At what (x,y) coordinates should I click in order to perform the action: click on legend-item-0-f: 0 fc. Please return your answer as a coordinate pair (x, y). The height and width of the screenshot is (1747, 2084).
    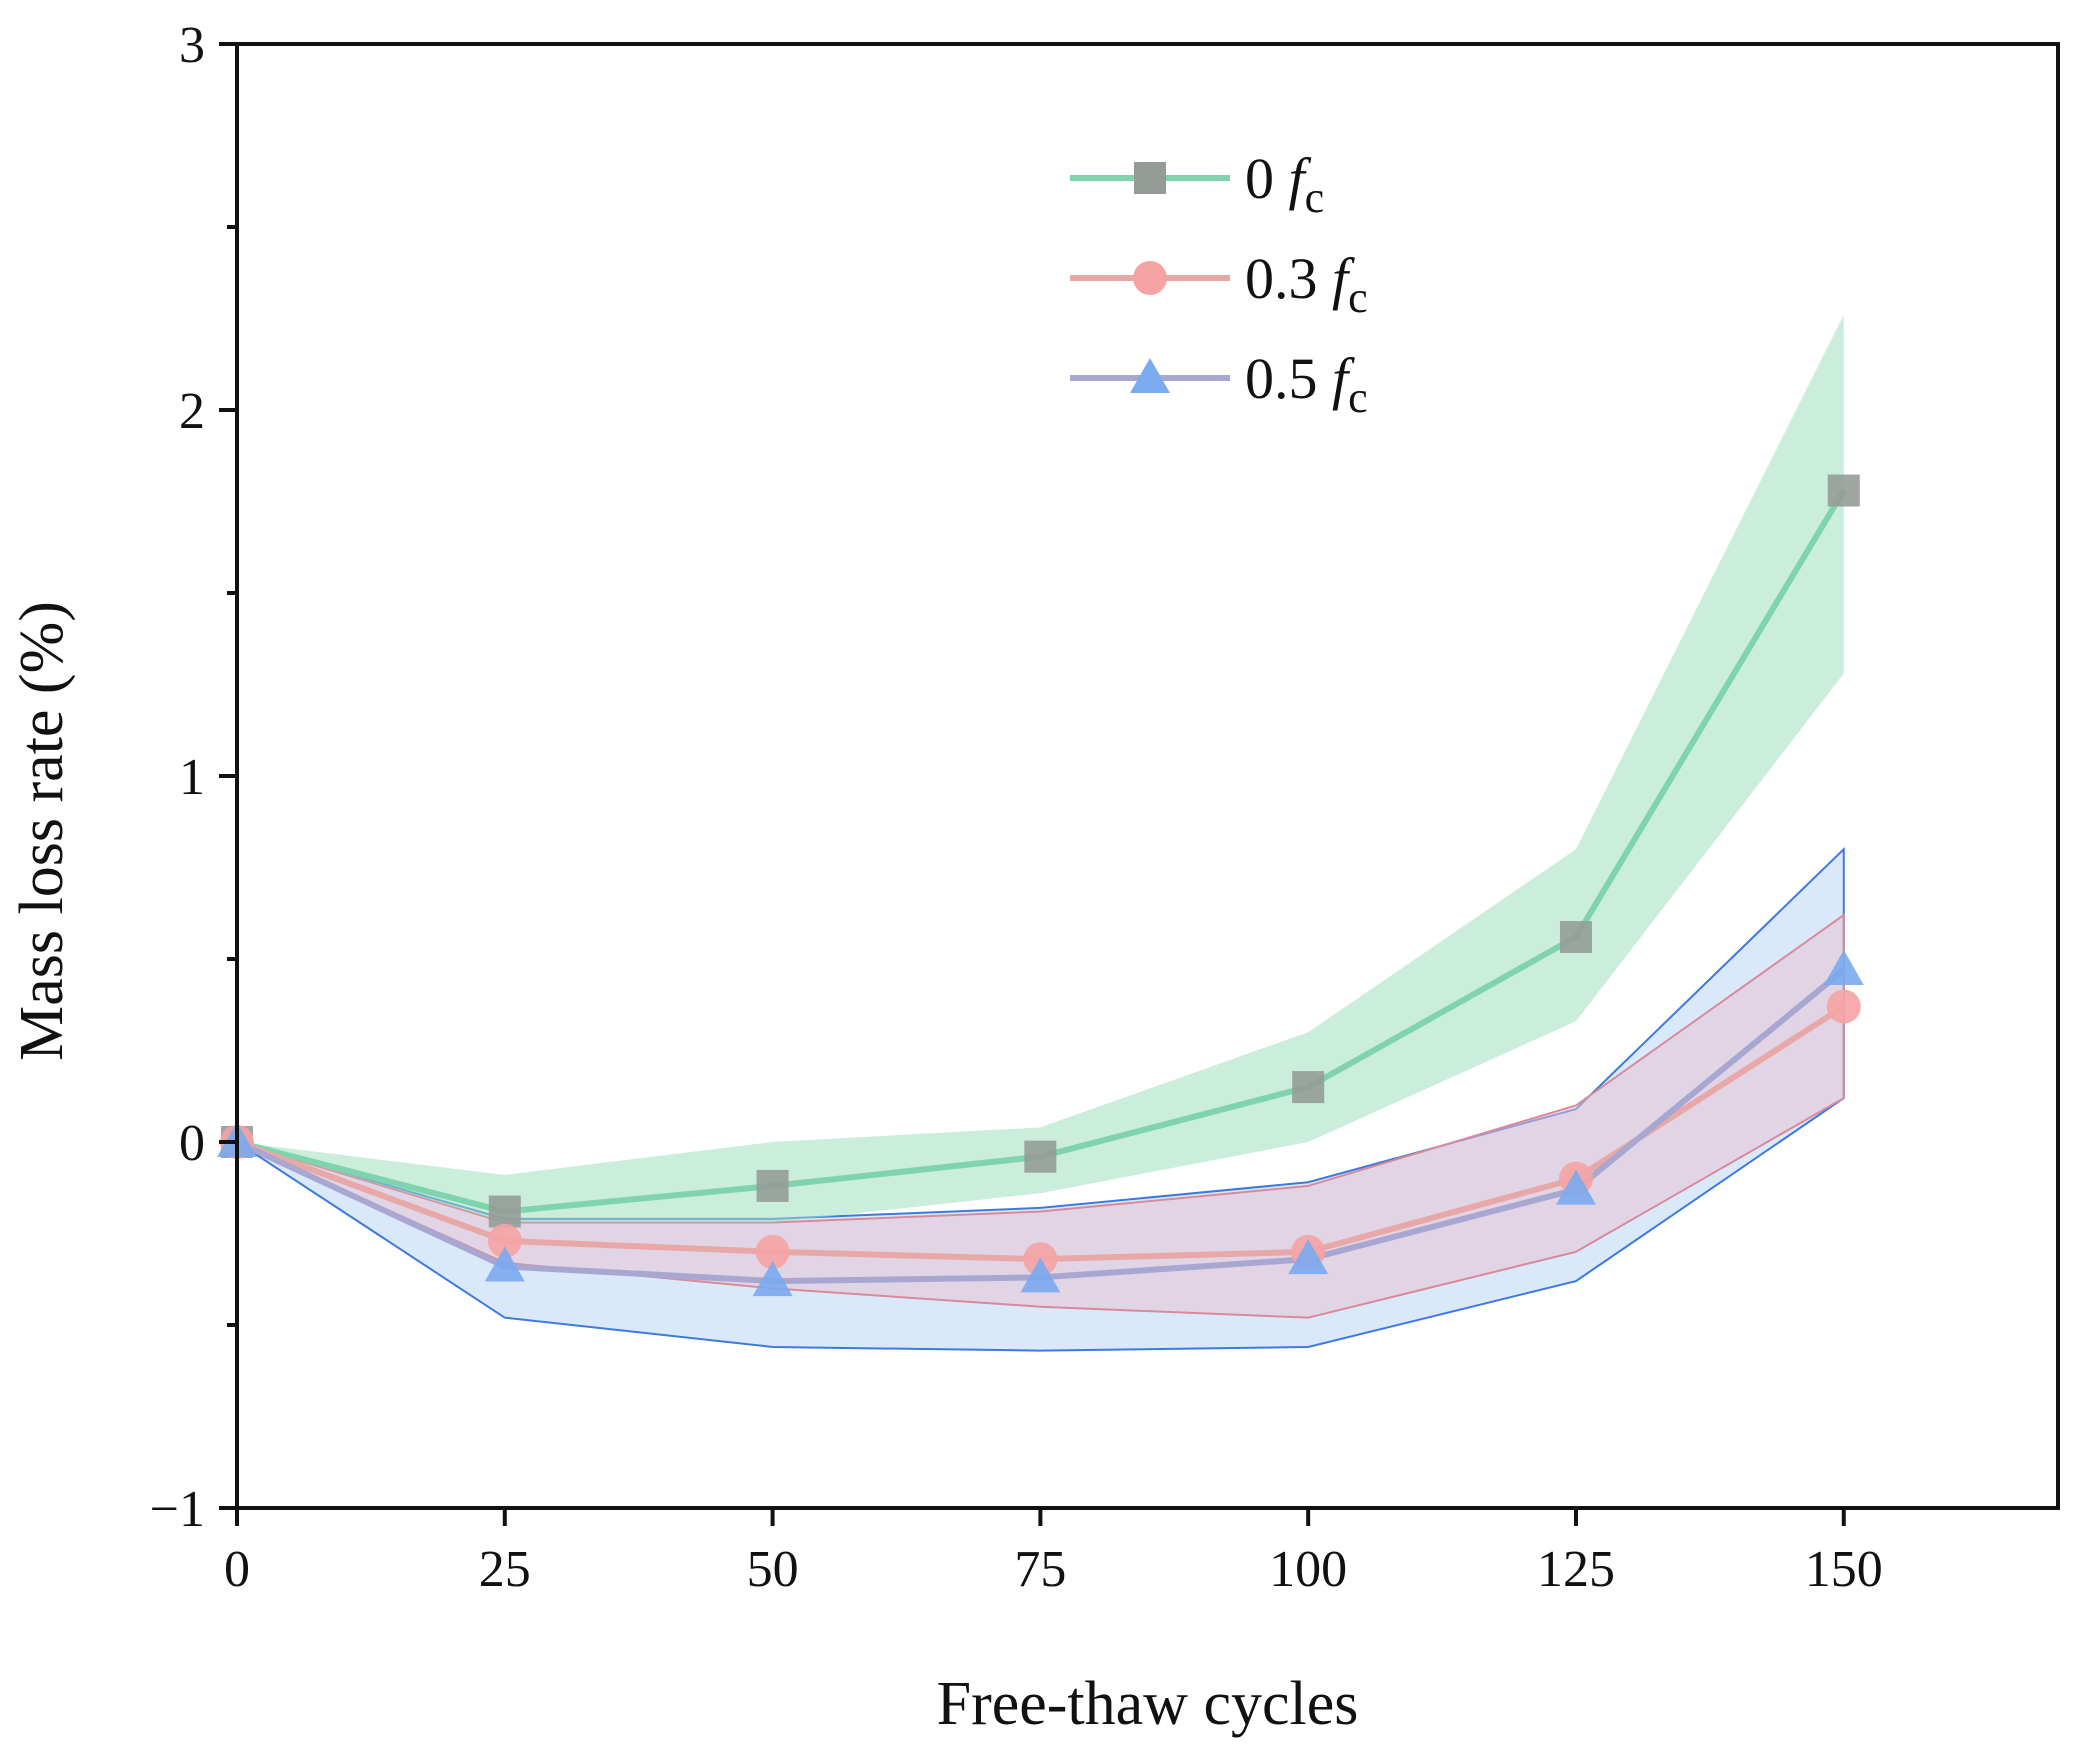
    Looking at the image, I should click on (1197, 184).